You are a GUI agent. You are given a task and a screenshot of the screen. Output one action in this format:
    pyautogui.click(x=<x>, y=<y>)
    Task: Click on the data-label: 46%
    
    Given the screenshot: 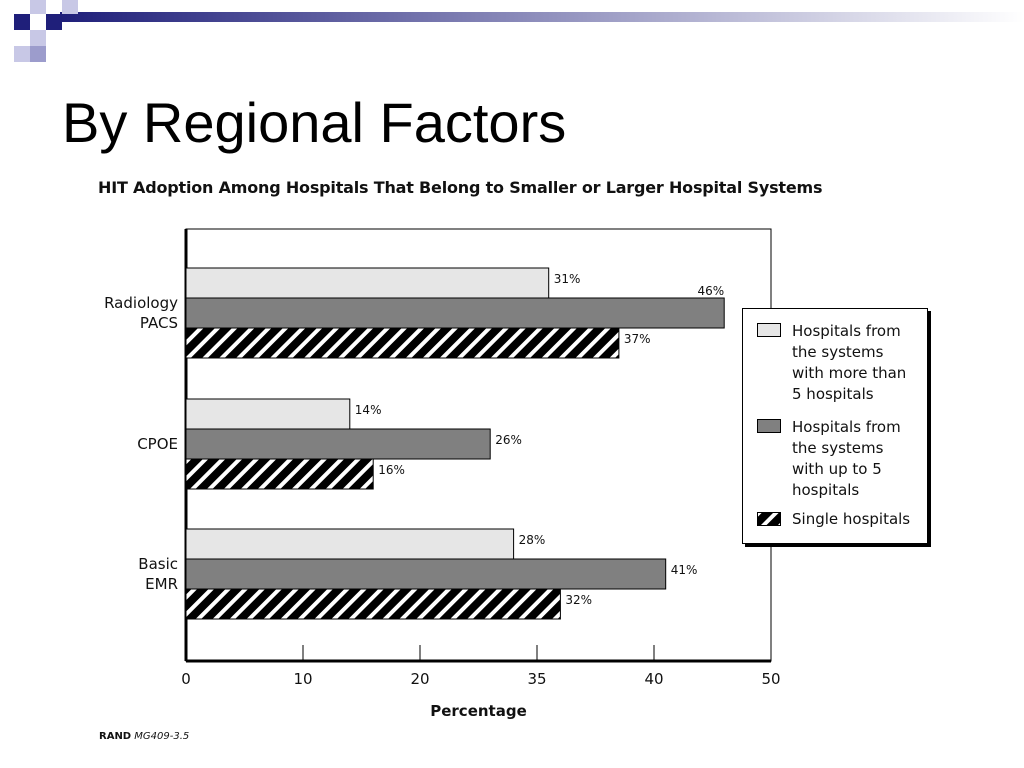 What is the action you would take?
    pyautogui.click(x=711, y=291)
    